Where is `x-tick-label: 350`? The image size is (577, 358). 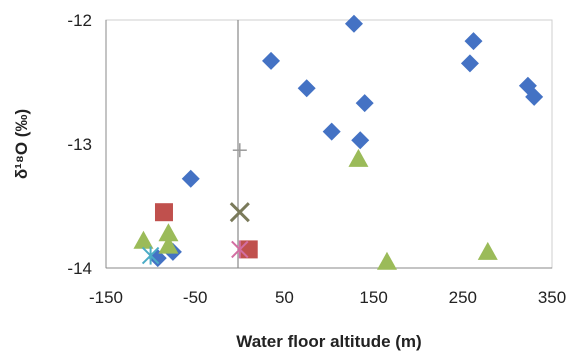 x-tick-label: 350 is located at coordinates (552, 297).